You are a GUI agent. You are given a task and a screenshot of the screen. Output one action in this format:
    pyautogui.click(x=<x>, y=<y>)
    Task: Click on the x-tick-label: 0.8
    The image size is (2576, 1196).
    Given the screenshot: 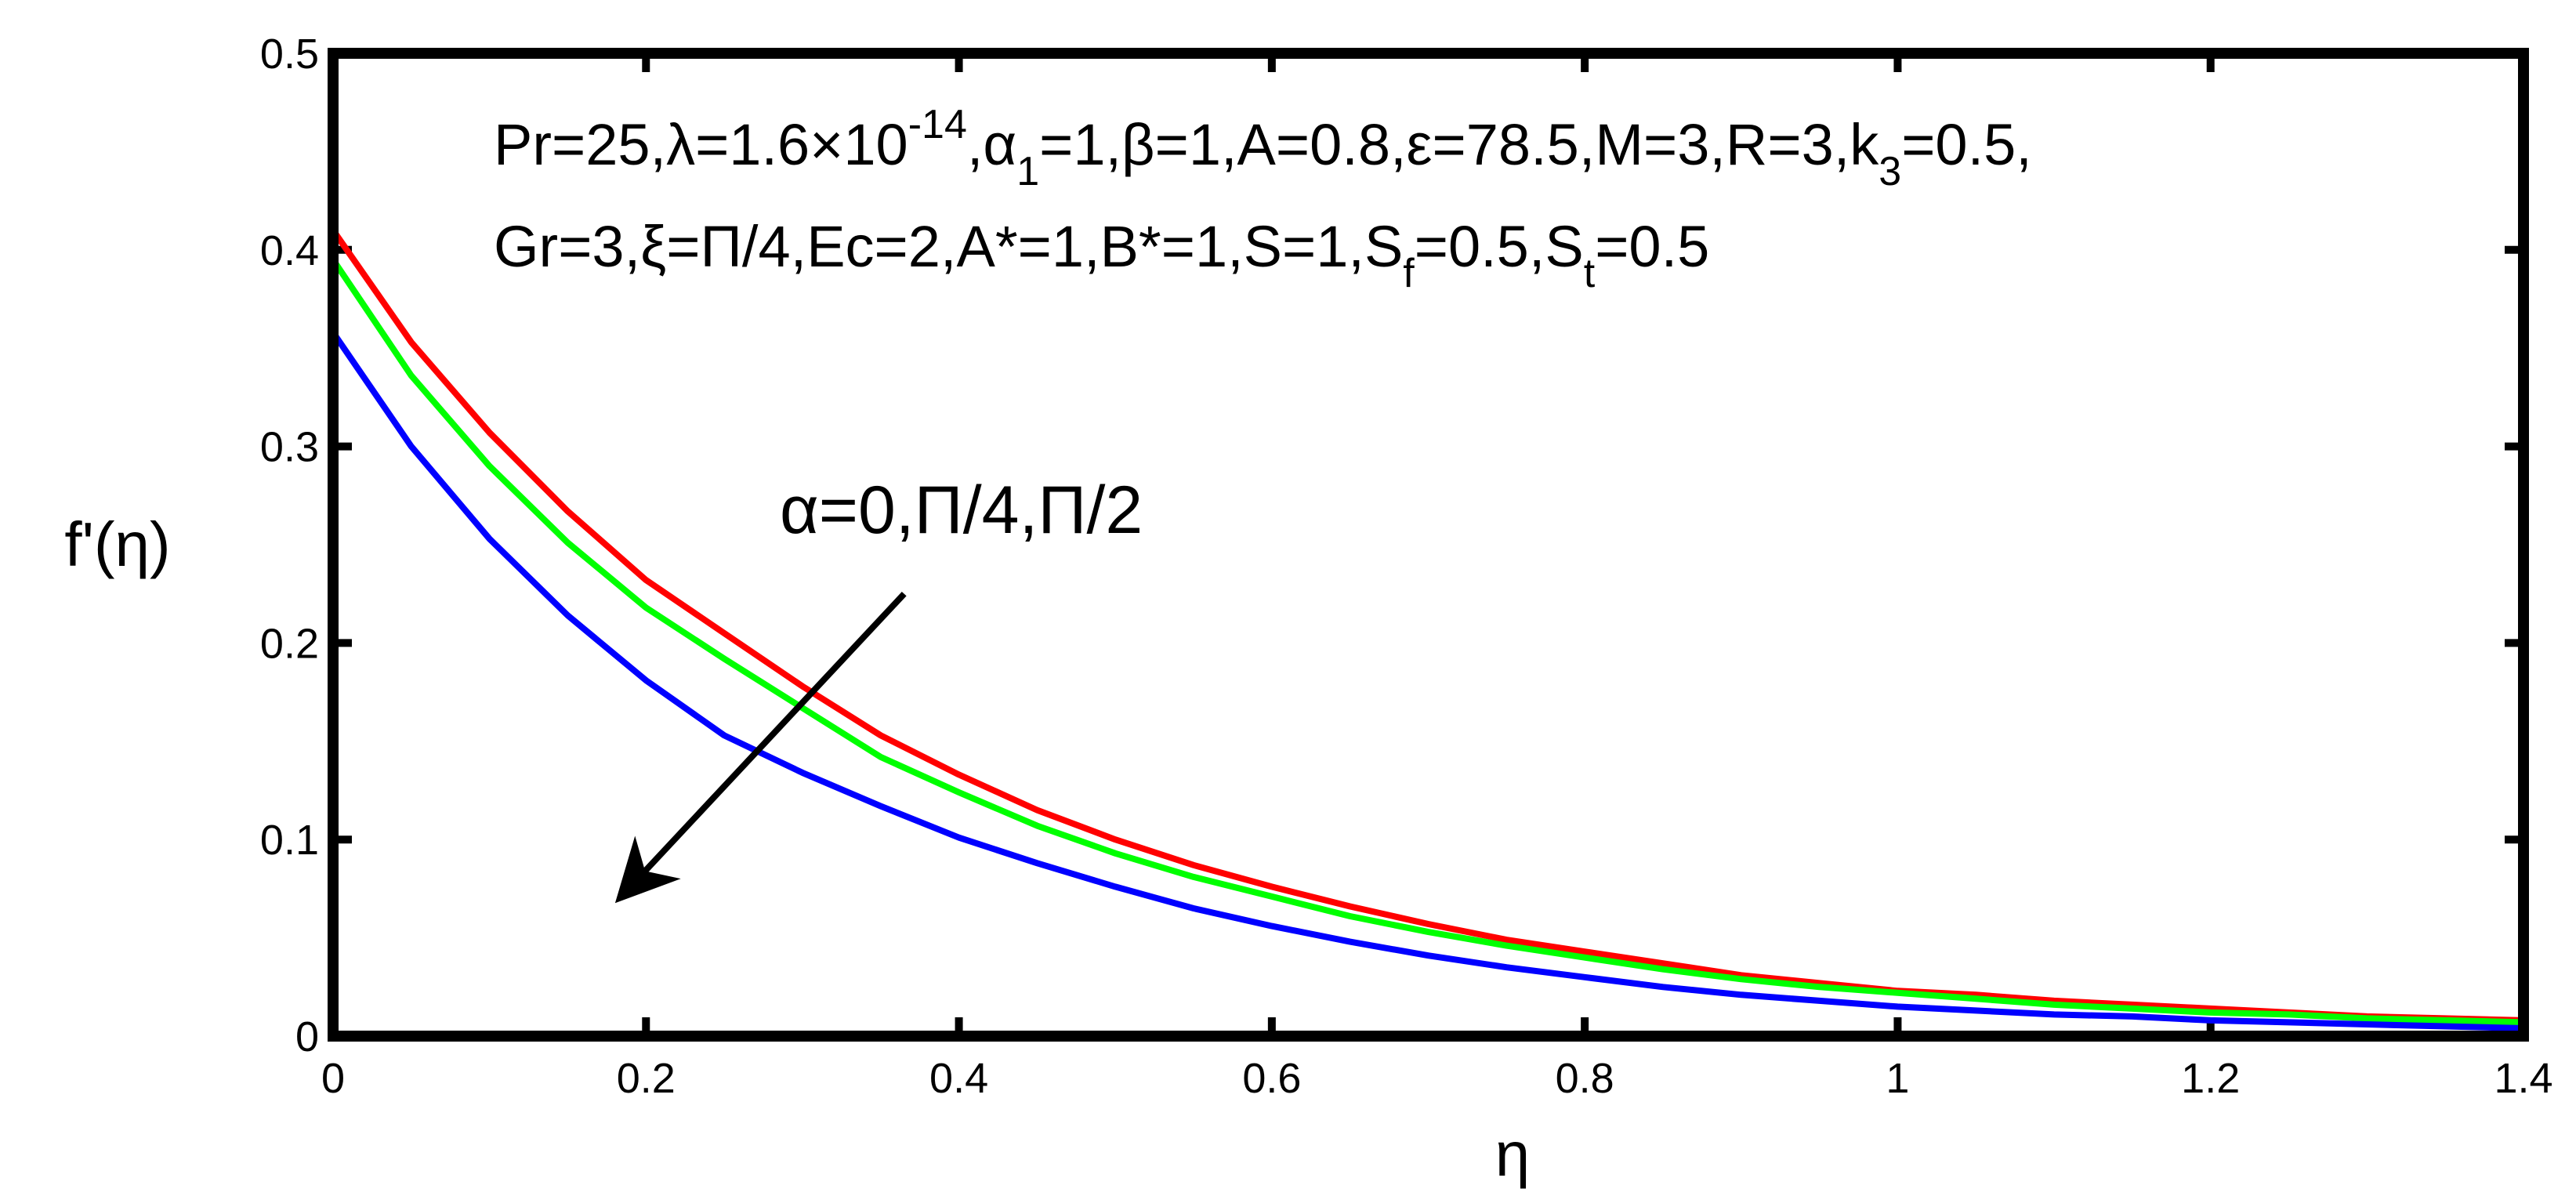 What is the action you would take?
    pyautogui.click(x=1585, y=1078)
    